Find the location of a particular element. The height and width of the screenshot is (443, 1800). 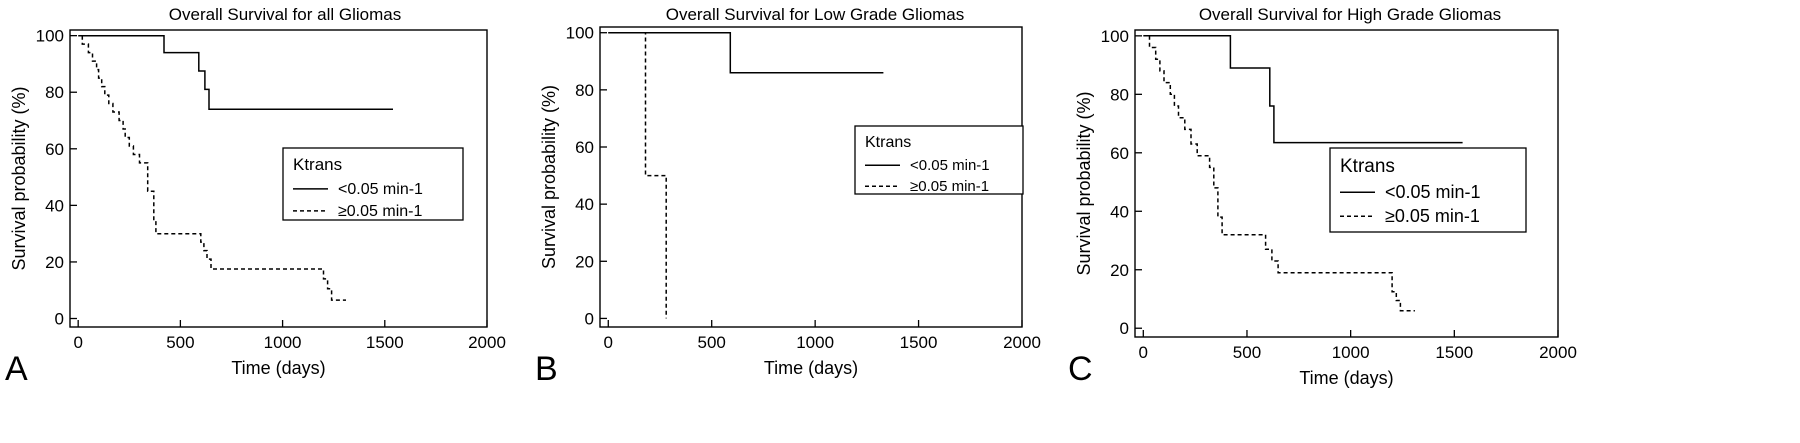

panel-label: A is located at coordinates (16, 369).